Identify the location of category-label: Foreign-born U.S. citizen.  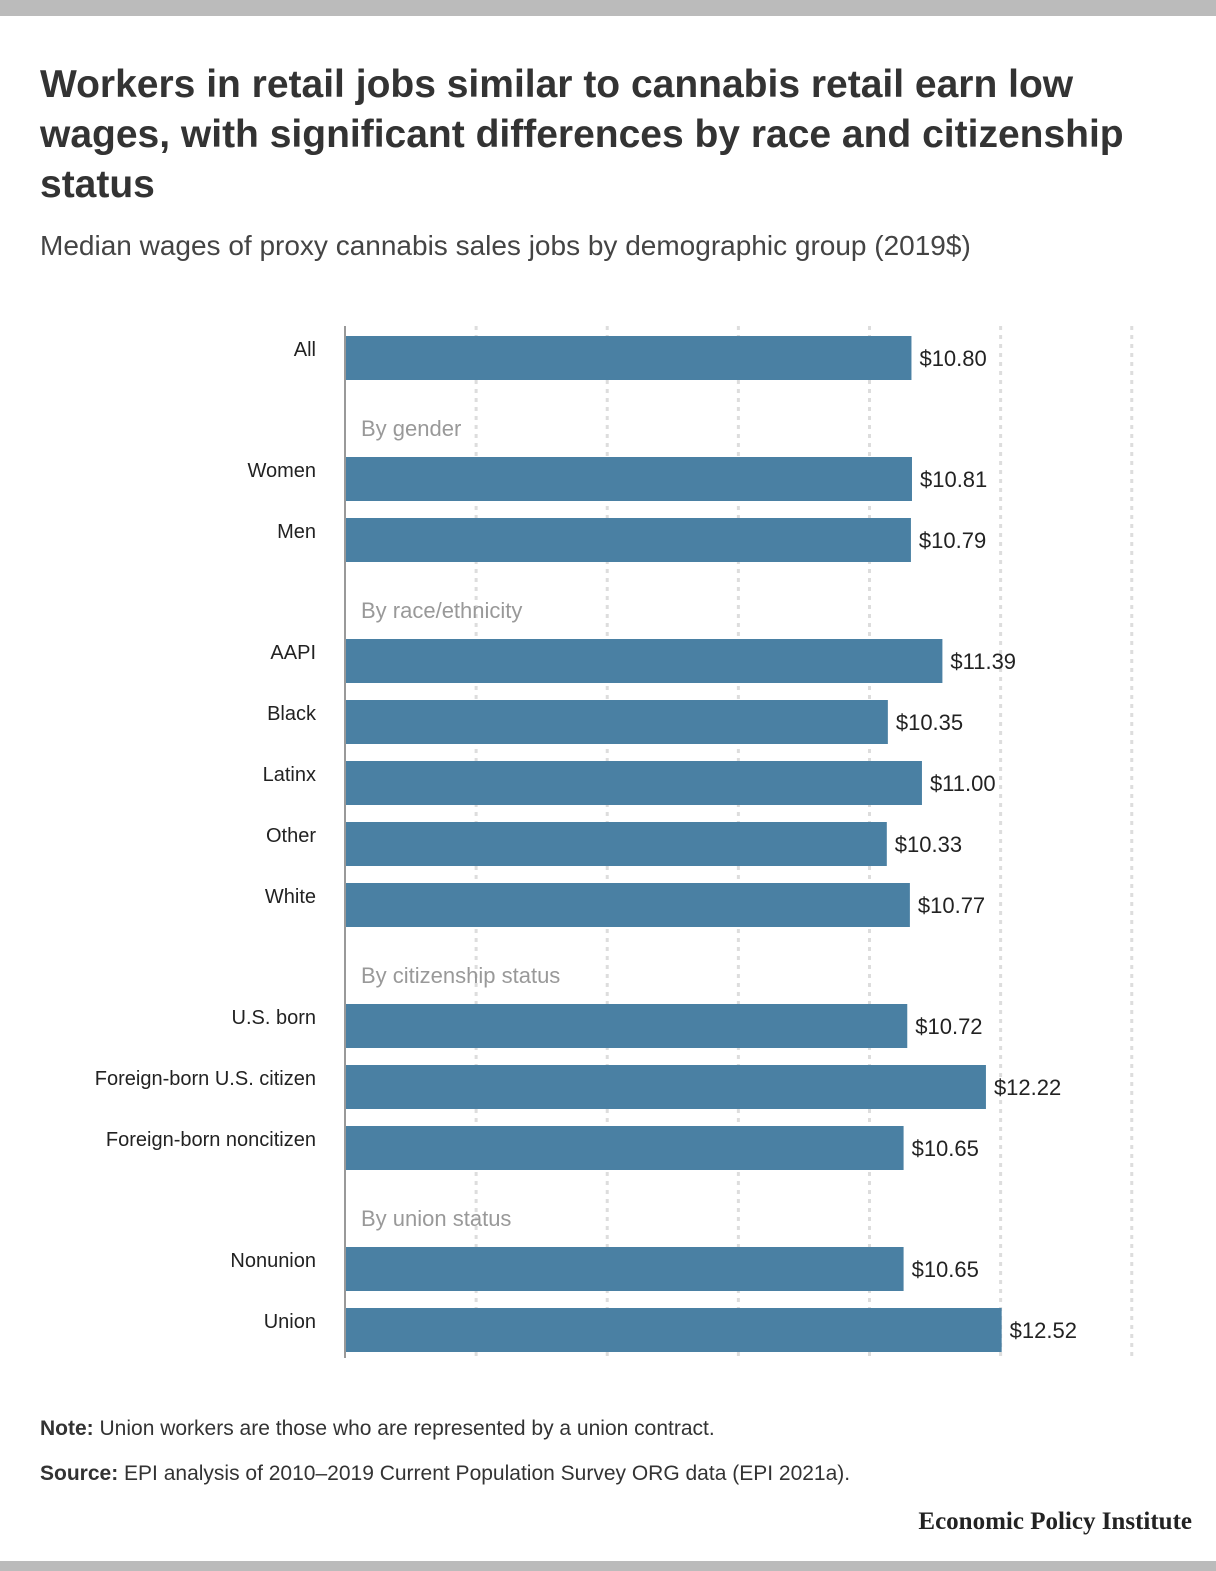
(205, 1079).